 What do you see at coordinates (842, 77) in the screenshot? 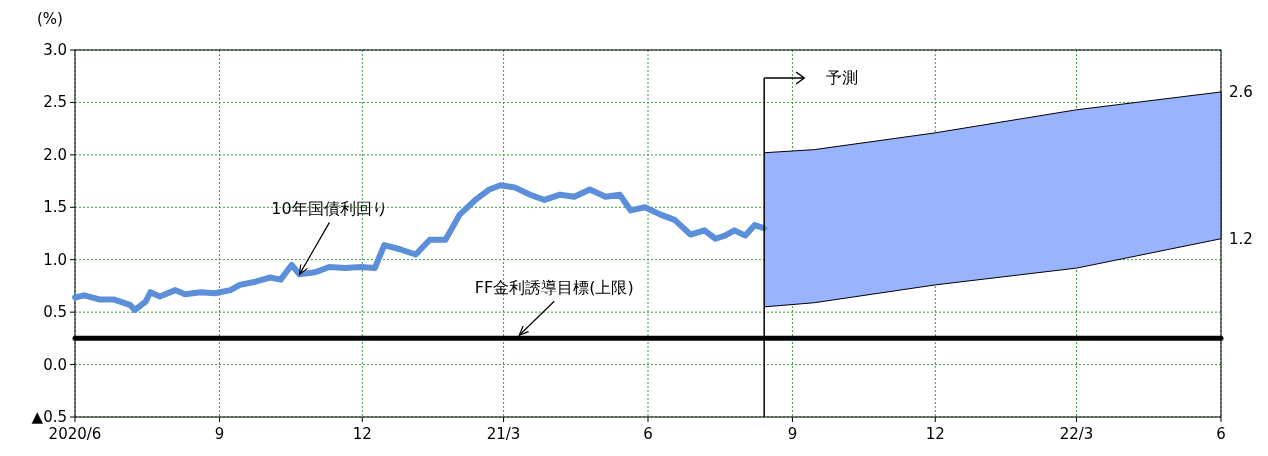
I see `ref-line-label: 予測` at bounding box center [842, 77].